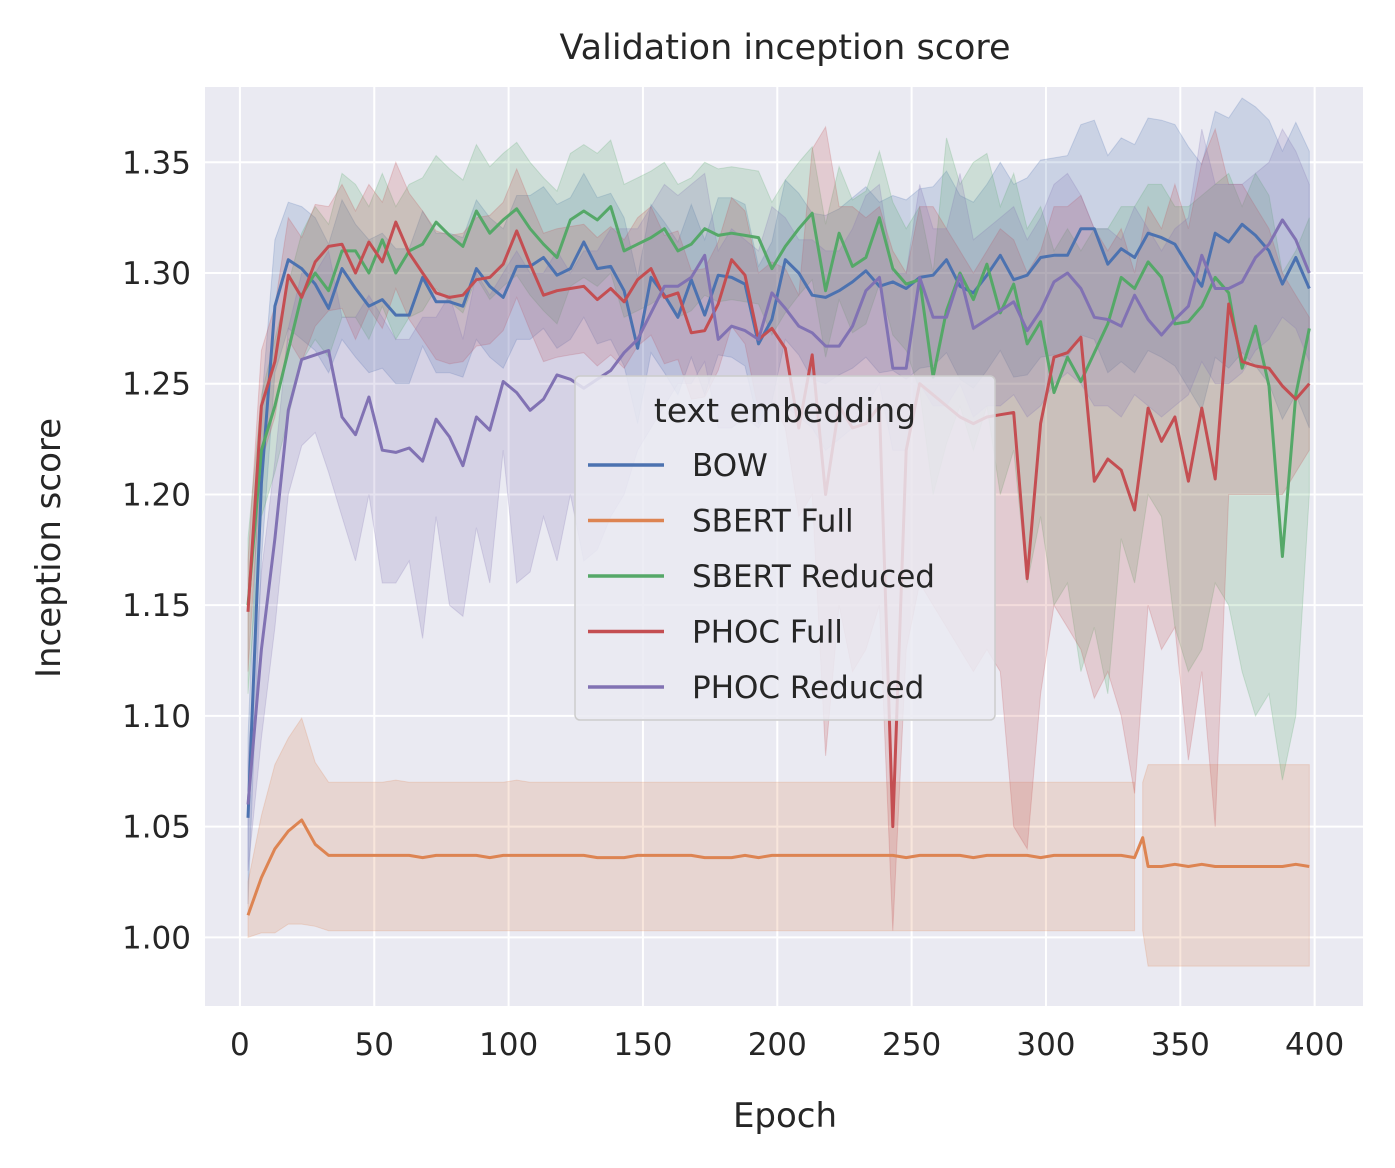  Describe the element at coordinates (1045, 1045) in the screenshot. I see `x-tick-label: 300` at that location.